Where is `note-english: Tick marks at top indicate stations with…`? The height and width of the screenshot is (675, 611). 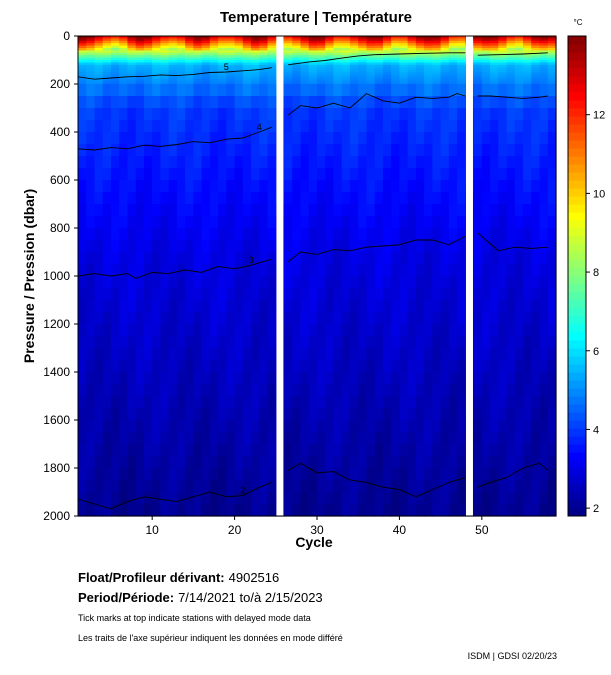
note-english: Tick marks at top indicate stations with… is located at coordinates (194, 618).